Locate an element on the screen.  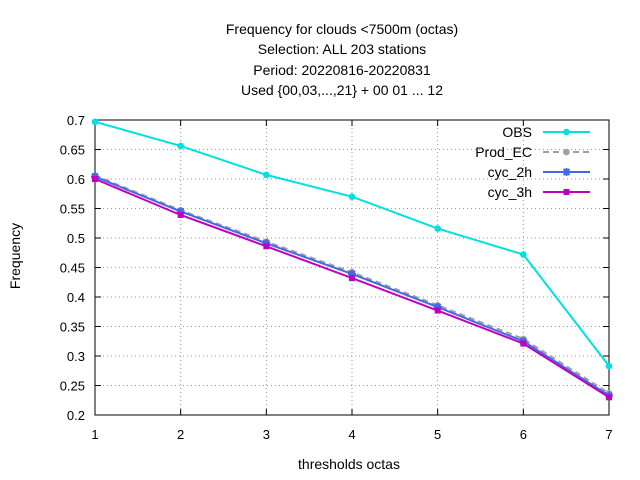
title-line-2: Selection: ALL 203 stations is located at coordinates (342, 49).